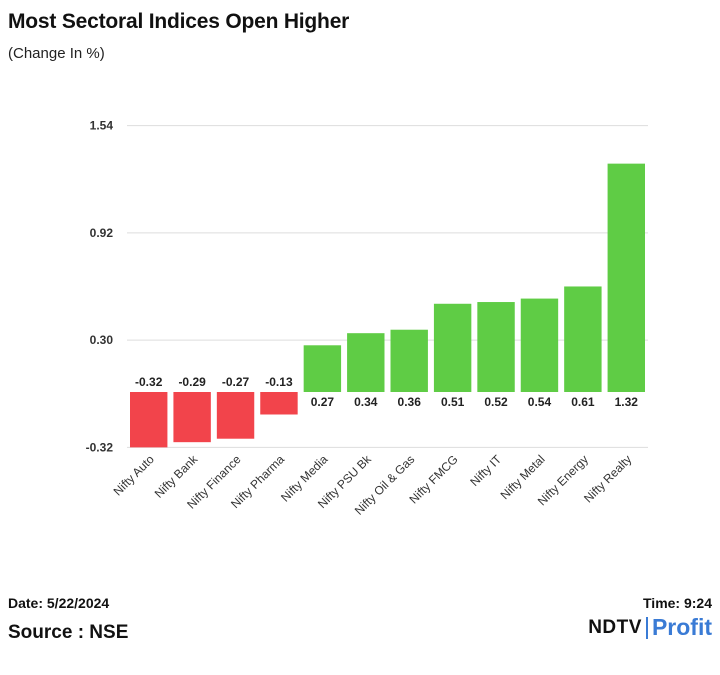 The image size is (720, 675). I want to click on x-category-label: Nifty Auto, so click(134, 475).